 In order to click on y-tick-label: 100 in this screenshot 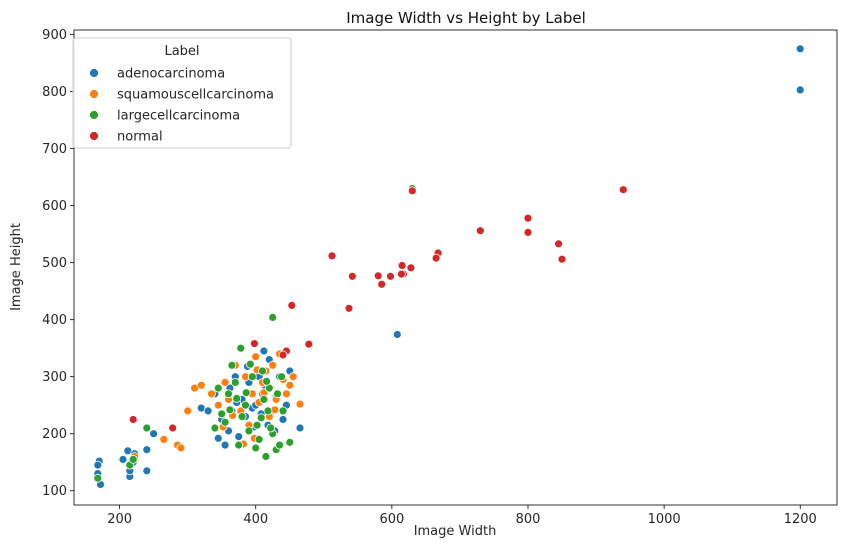, I will do `click(54, 491)`.